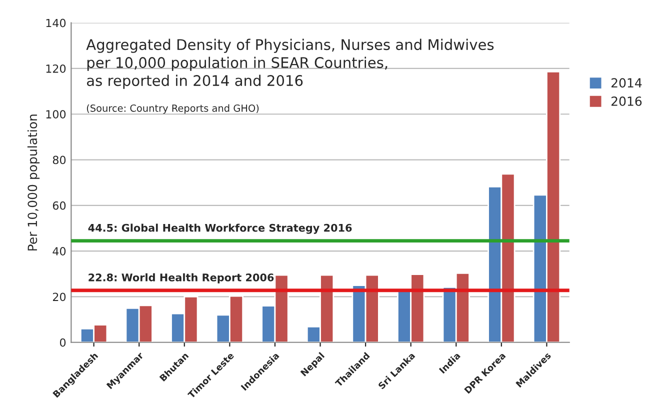  What do you see at coordinates (626, 101) in the screenshot?
I see `legend-label: 2016` at bounding box center [626, 101].